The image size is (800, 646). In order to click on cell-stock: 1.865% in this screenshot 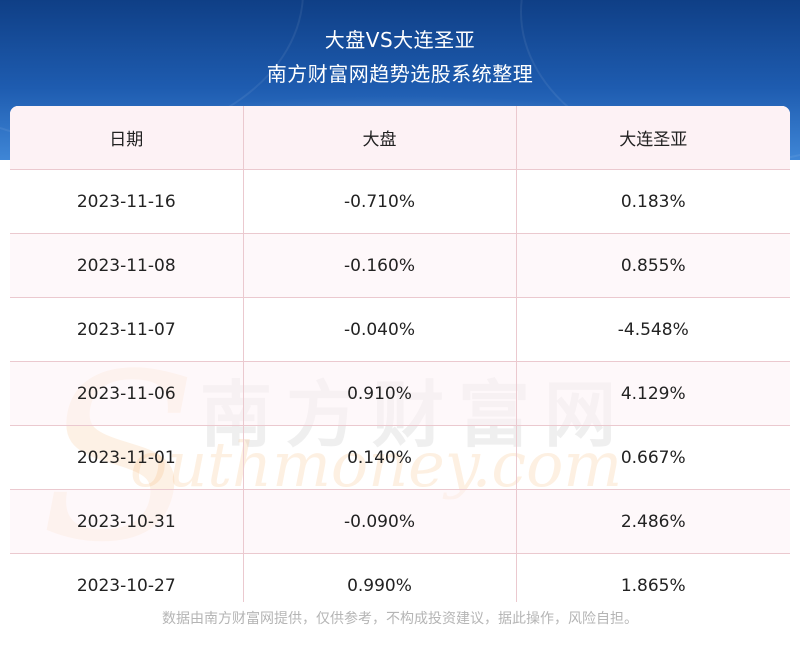, I will do `click(652, 577)`.